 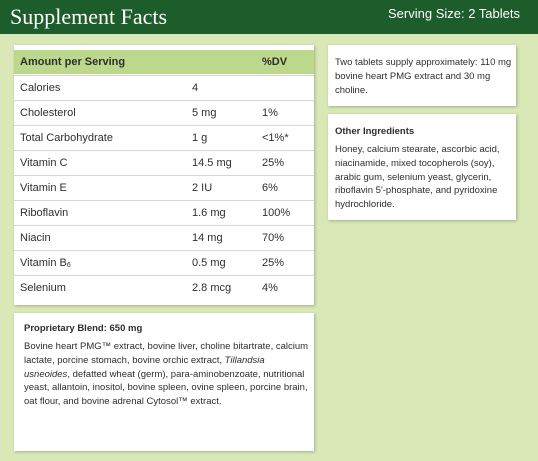 What do you see at coordinates (209, 263) in the screenshot?
I see `nutrient-amount: 0.5 mg` at bounding box center [209, 263].